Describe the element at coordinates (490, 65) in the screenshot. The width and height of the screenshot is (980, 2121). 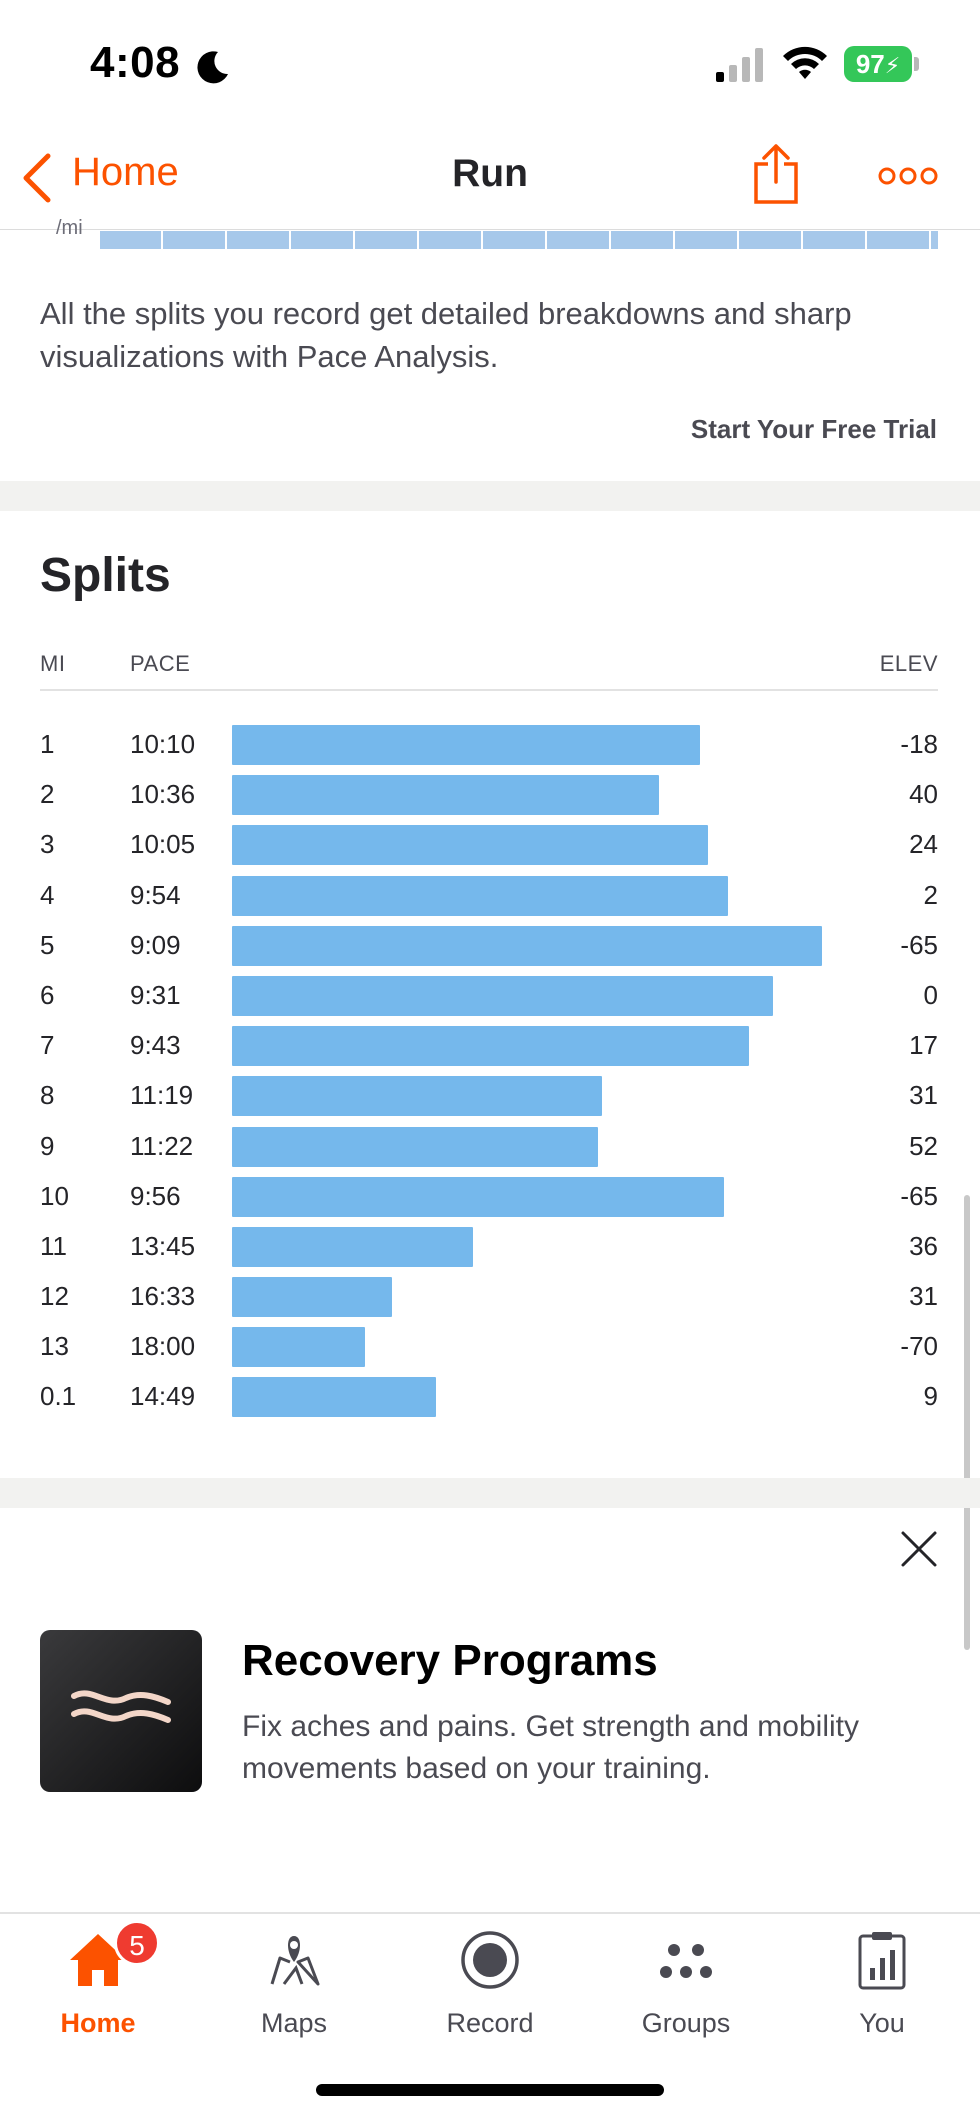
I see `status-bar: 4:08 97⚡` at that location.